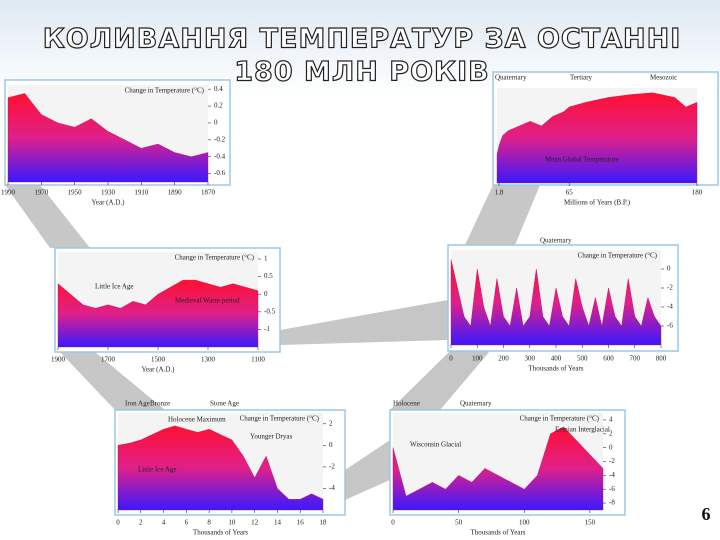 This screenshot has height=540, width=720. Describe the element at coordinates (590, 523) in the screenshot. I see `x-tick-label: 150` at that location.